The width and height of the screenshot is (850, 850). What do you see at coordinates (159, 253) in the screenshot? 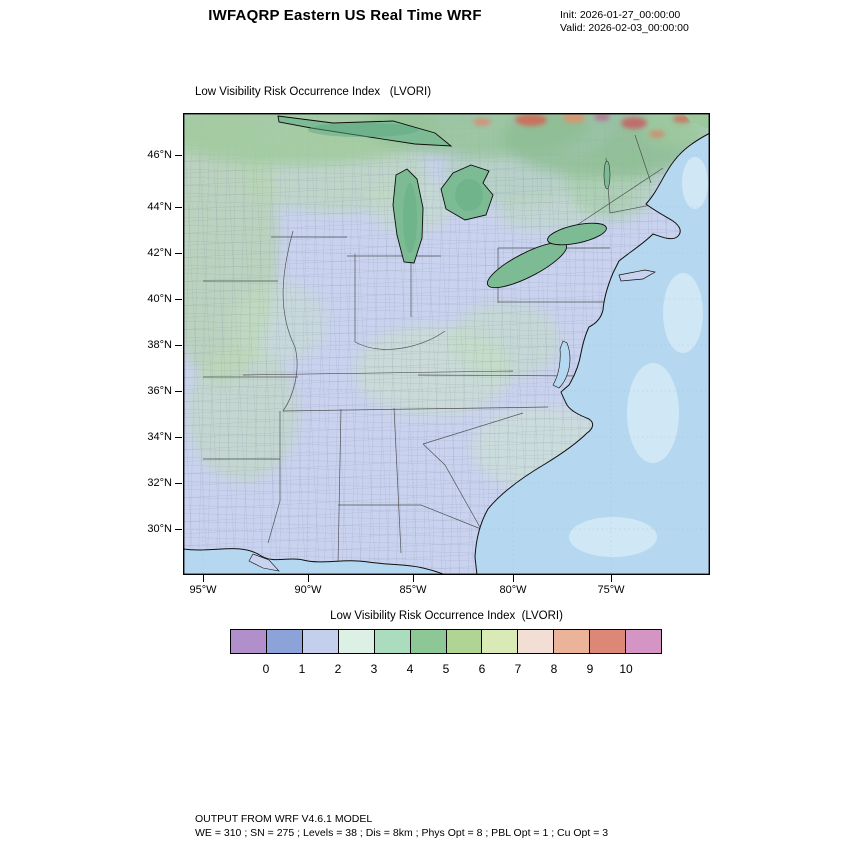
I see `lat-tick-label: 42°N` at bounding box center [159, 253].